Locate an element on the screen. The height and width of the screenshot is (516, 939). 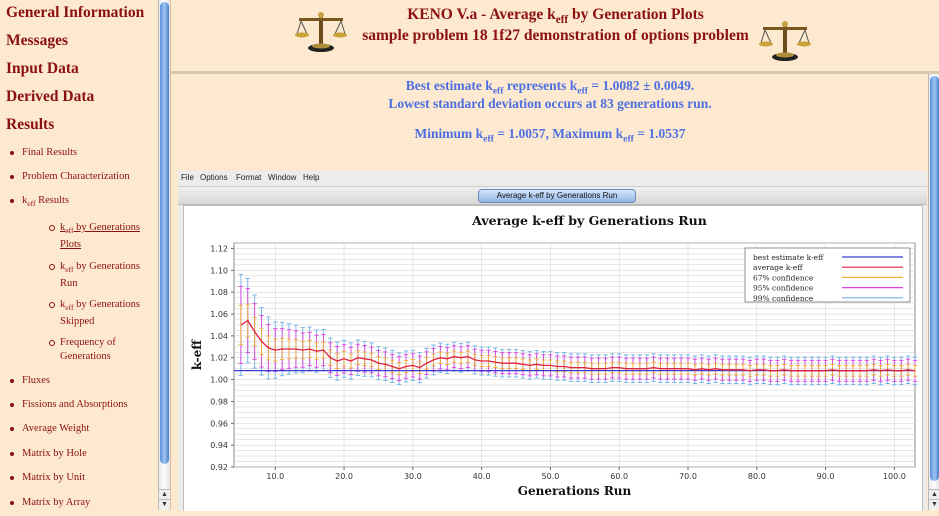
x-tick-label: 10.0 is located at coordinates (275, 476).